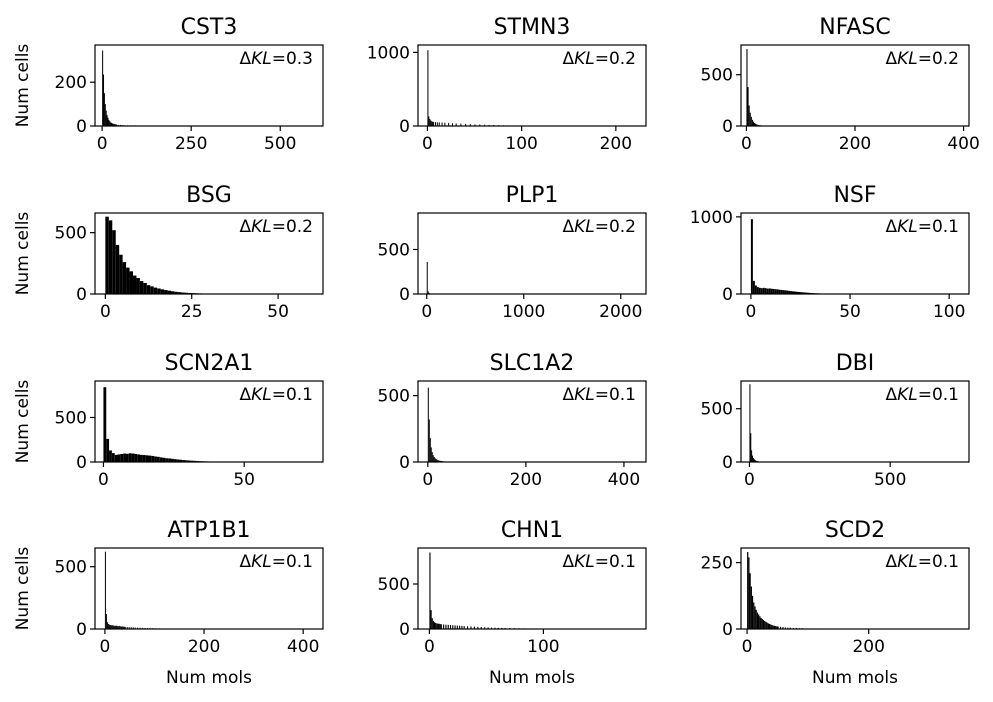 This screenshot has height=702, width=993. Describe the element at coordinates (855, 530) in the screenshot. I see `panel-title: SCD2` at that location.